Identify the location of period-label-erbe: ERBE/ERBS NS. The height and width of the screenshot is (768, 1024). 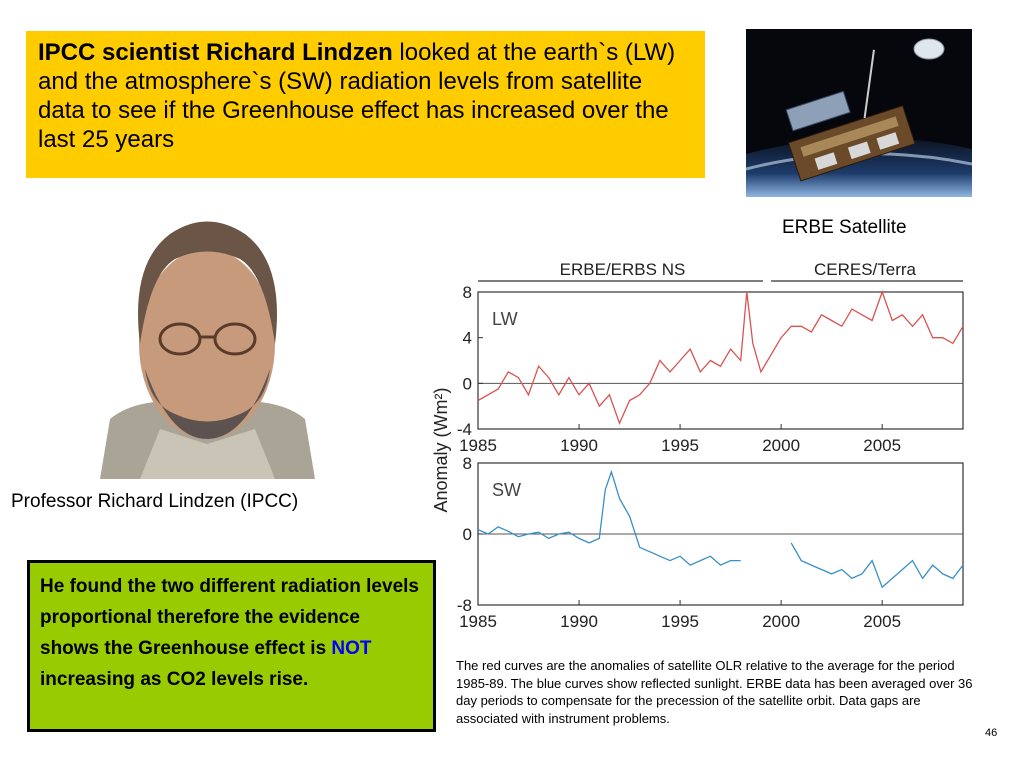
(623, 269).